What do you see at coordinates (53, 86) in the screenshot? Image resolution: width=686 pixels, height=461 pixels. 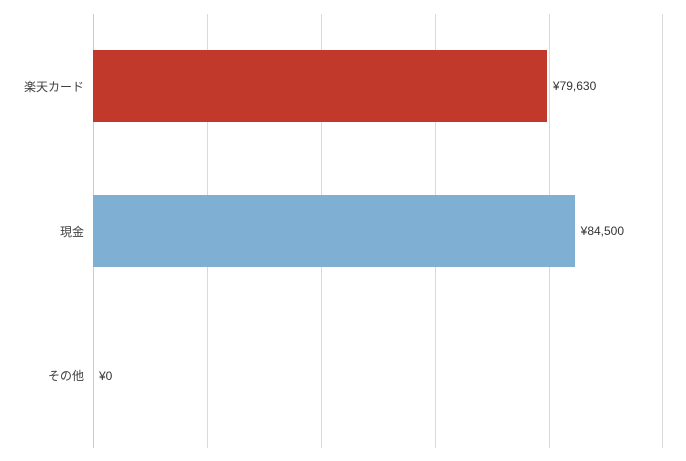 I see `category-label: 楽天カード` at bounding box center [53, 86].